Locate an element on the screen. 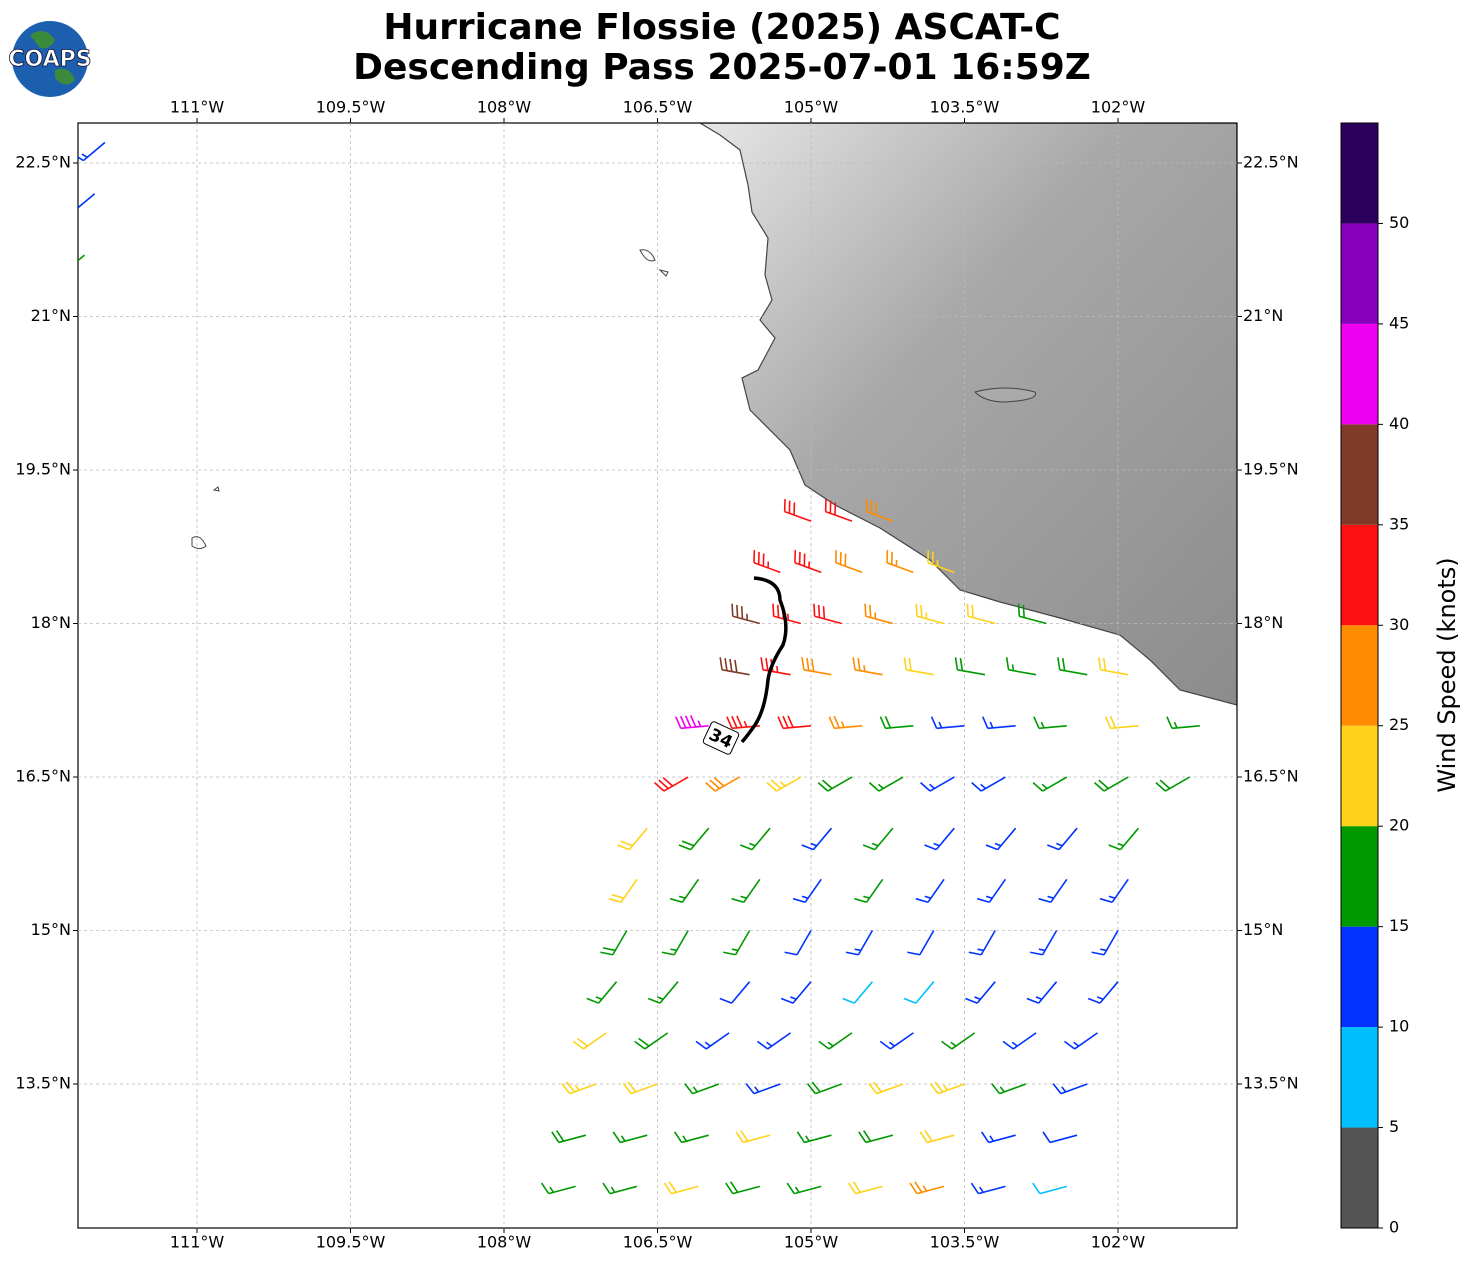 This screenshot has height=1264, width=1477. x-tick-label: 103.5°W is located at coordinates (965, 1242).